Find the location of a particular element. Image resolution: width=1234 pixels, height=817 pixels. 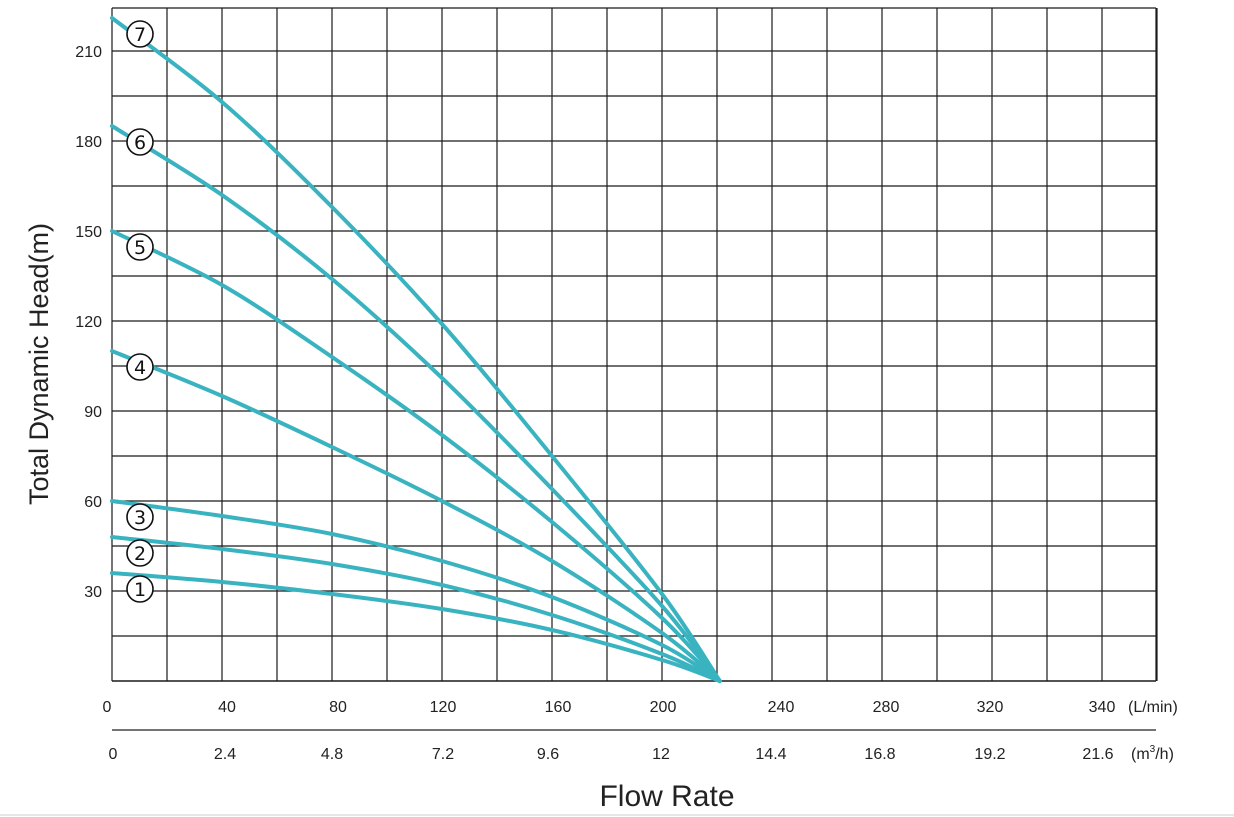

x-tick-label-lmin: 320 is located at coordinates (990, 707).